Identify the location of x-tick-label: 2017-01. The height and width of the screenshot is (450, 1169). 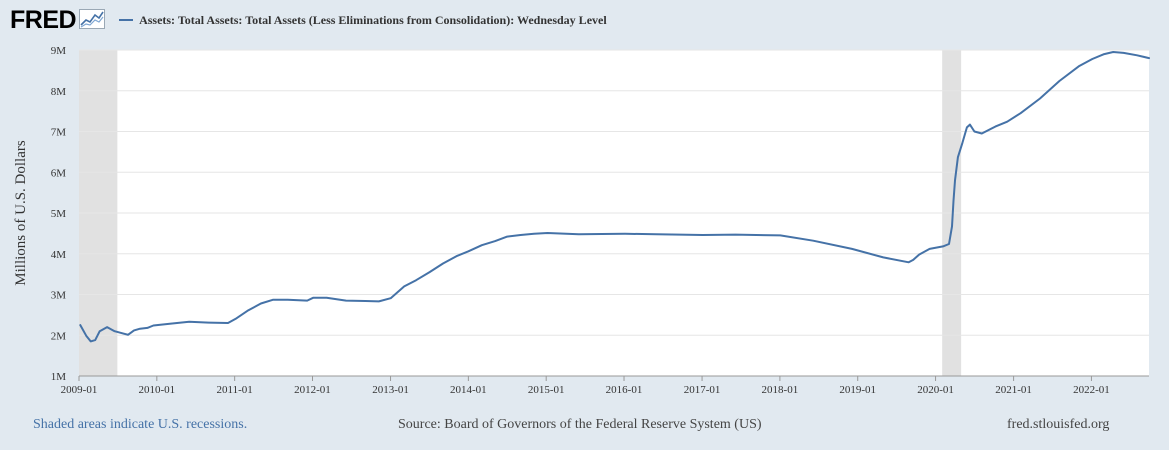
(702, 390).